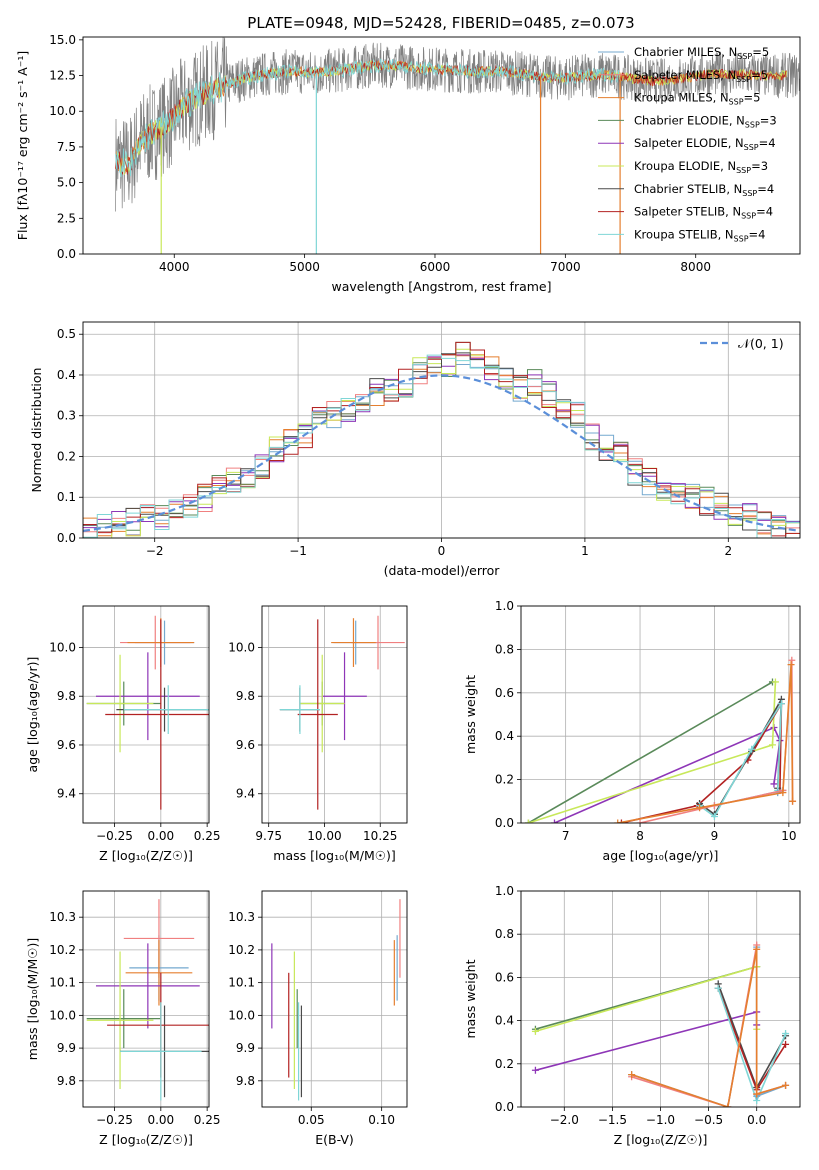 Image resolution: width=819 pixels, height=1170 pixels. Describe the element at coordinates (761, 343) in the screenshot. I see `legend-entry: 𝒩(0, 1)` at that location.